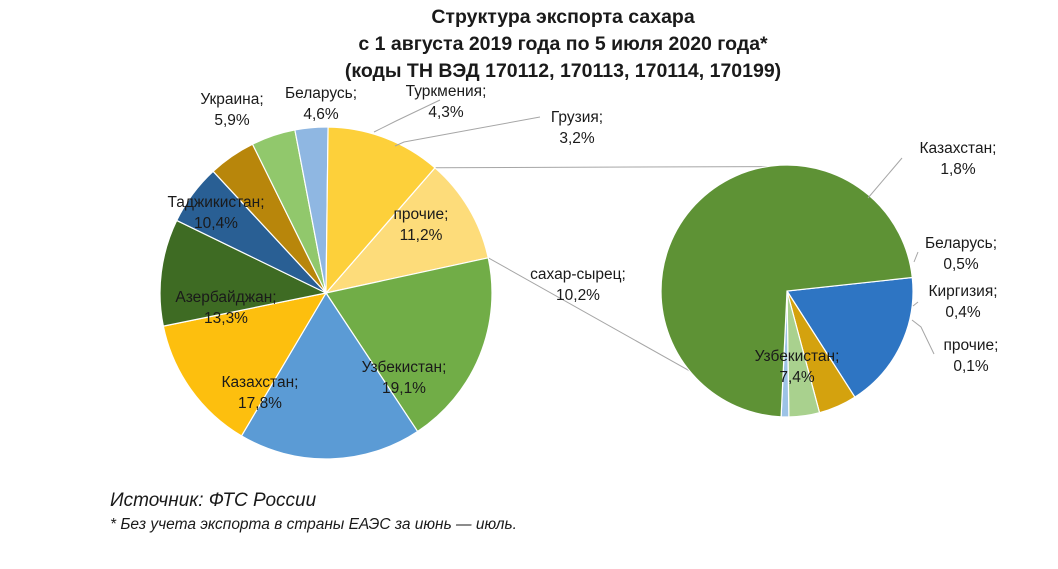  Describe the element at coordinates (849, 337) in the screenshot. I see `detail-slice-kazahstan` at that location.